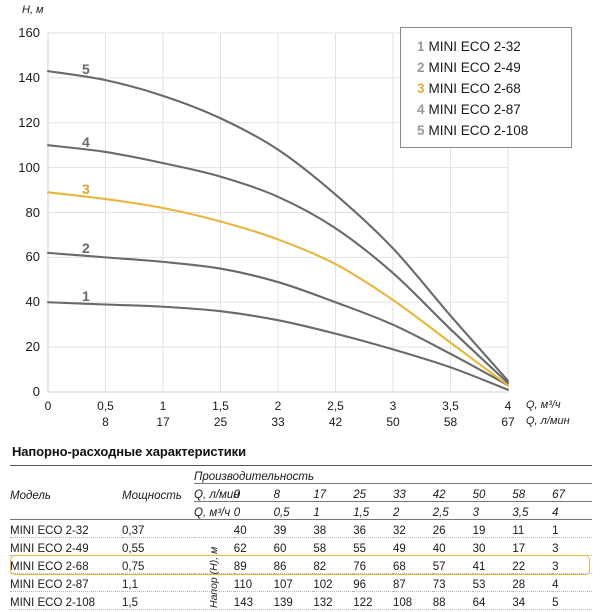  What do you see at coordinates (413, 583) in the screenshot?
I see `table-cell-head: 87` at bounding box center [413, 583].